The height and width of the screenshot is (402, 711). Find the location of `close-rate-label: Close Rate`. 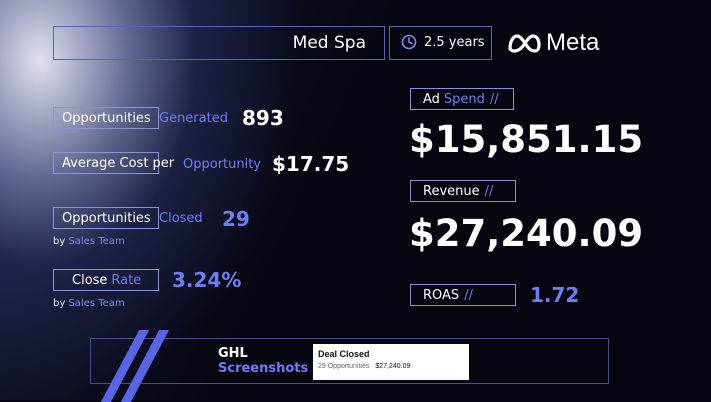

close-rate-label: Close Rate is located at coordinates (106, 280).